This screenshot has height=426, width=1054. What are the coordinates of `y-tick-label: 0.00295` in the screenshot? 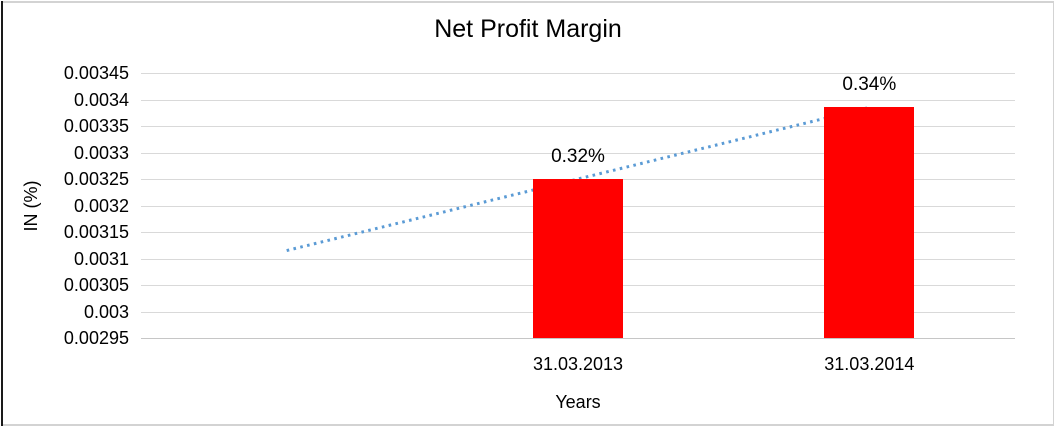 It's located at (96, 338).